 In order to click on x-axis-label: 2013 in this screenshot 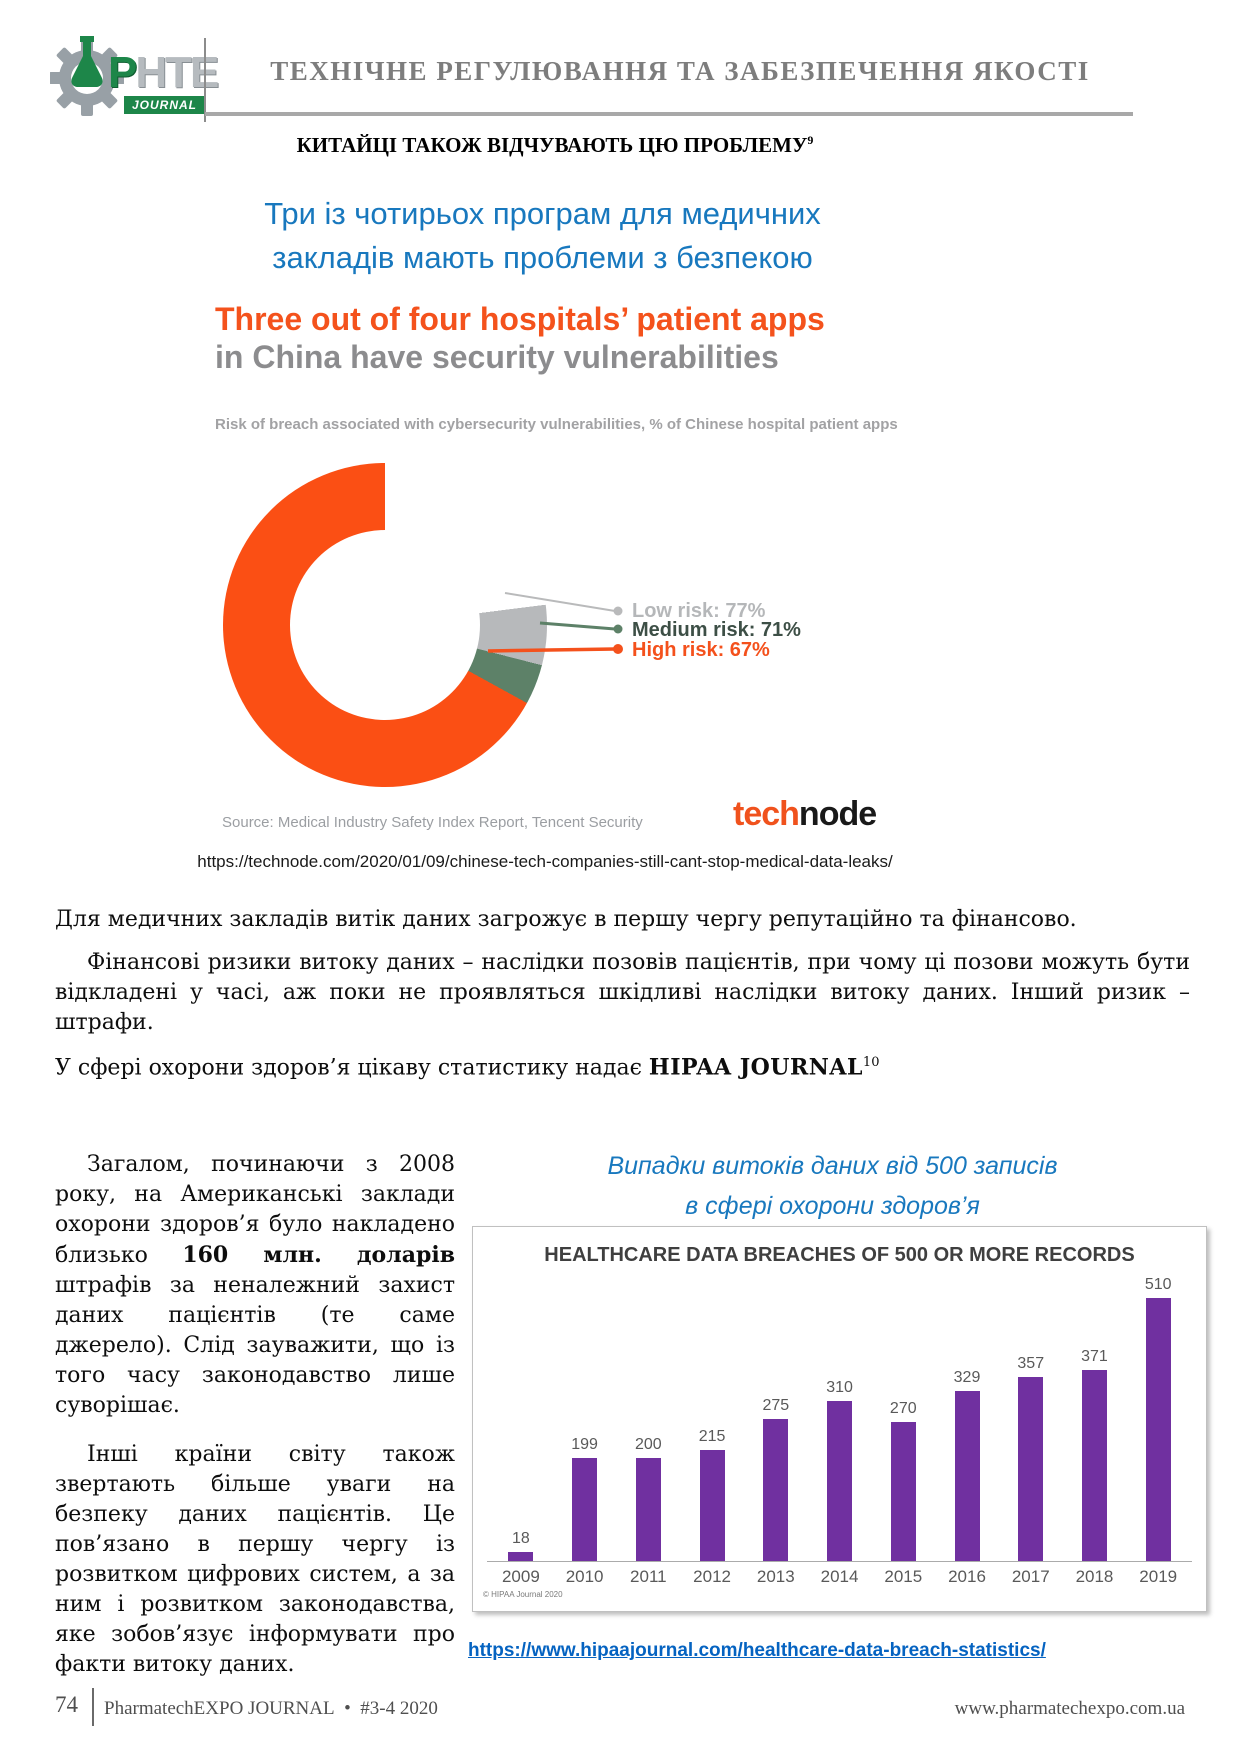, I will do `click(775, 1576)`.